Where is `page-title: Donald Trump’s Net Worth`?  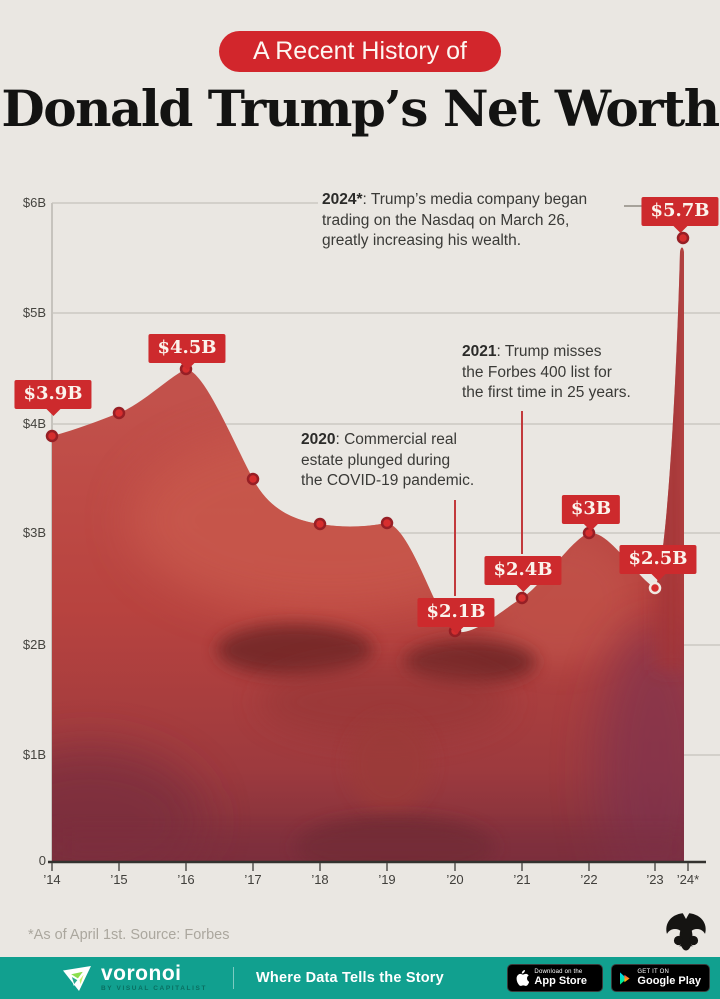
page-title: Donald Trump’s Net Worth is located at coordinates (360, 108).